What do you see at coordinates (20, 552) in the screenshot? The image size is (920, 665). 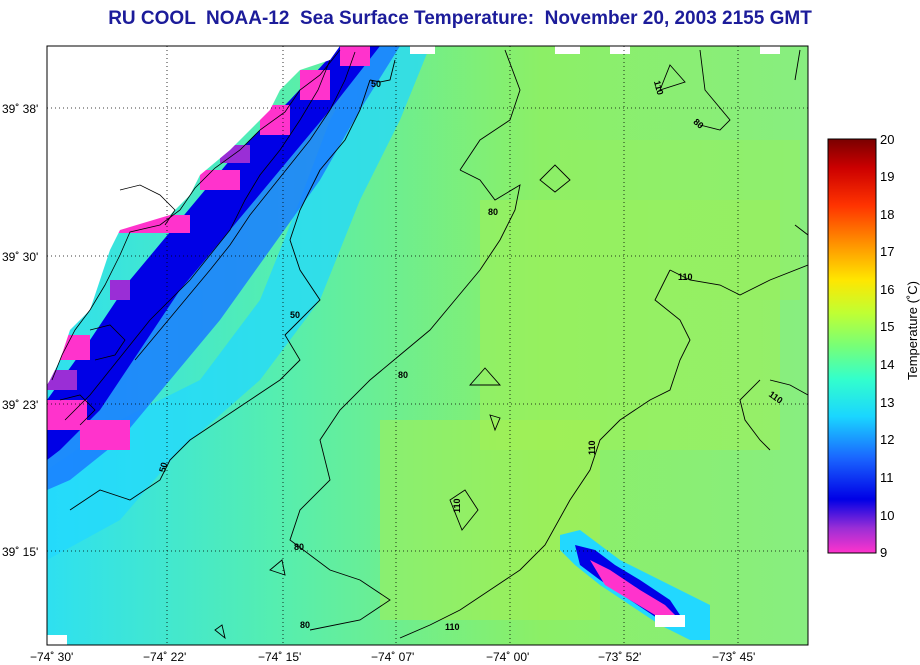 I see `lat-label: 39˚ 15'` at bounding box center [20, 552].